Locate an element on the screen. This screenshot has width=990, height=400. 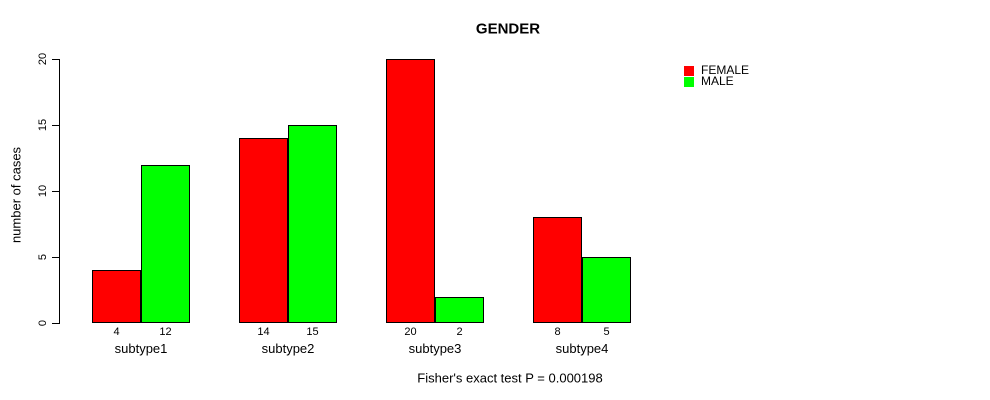
bar-female-subtype1 is located at coordinates (116, 296).